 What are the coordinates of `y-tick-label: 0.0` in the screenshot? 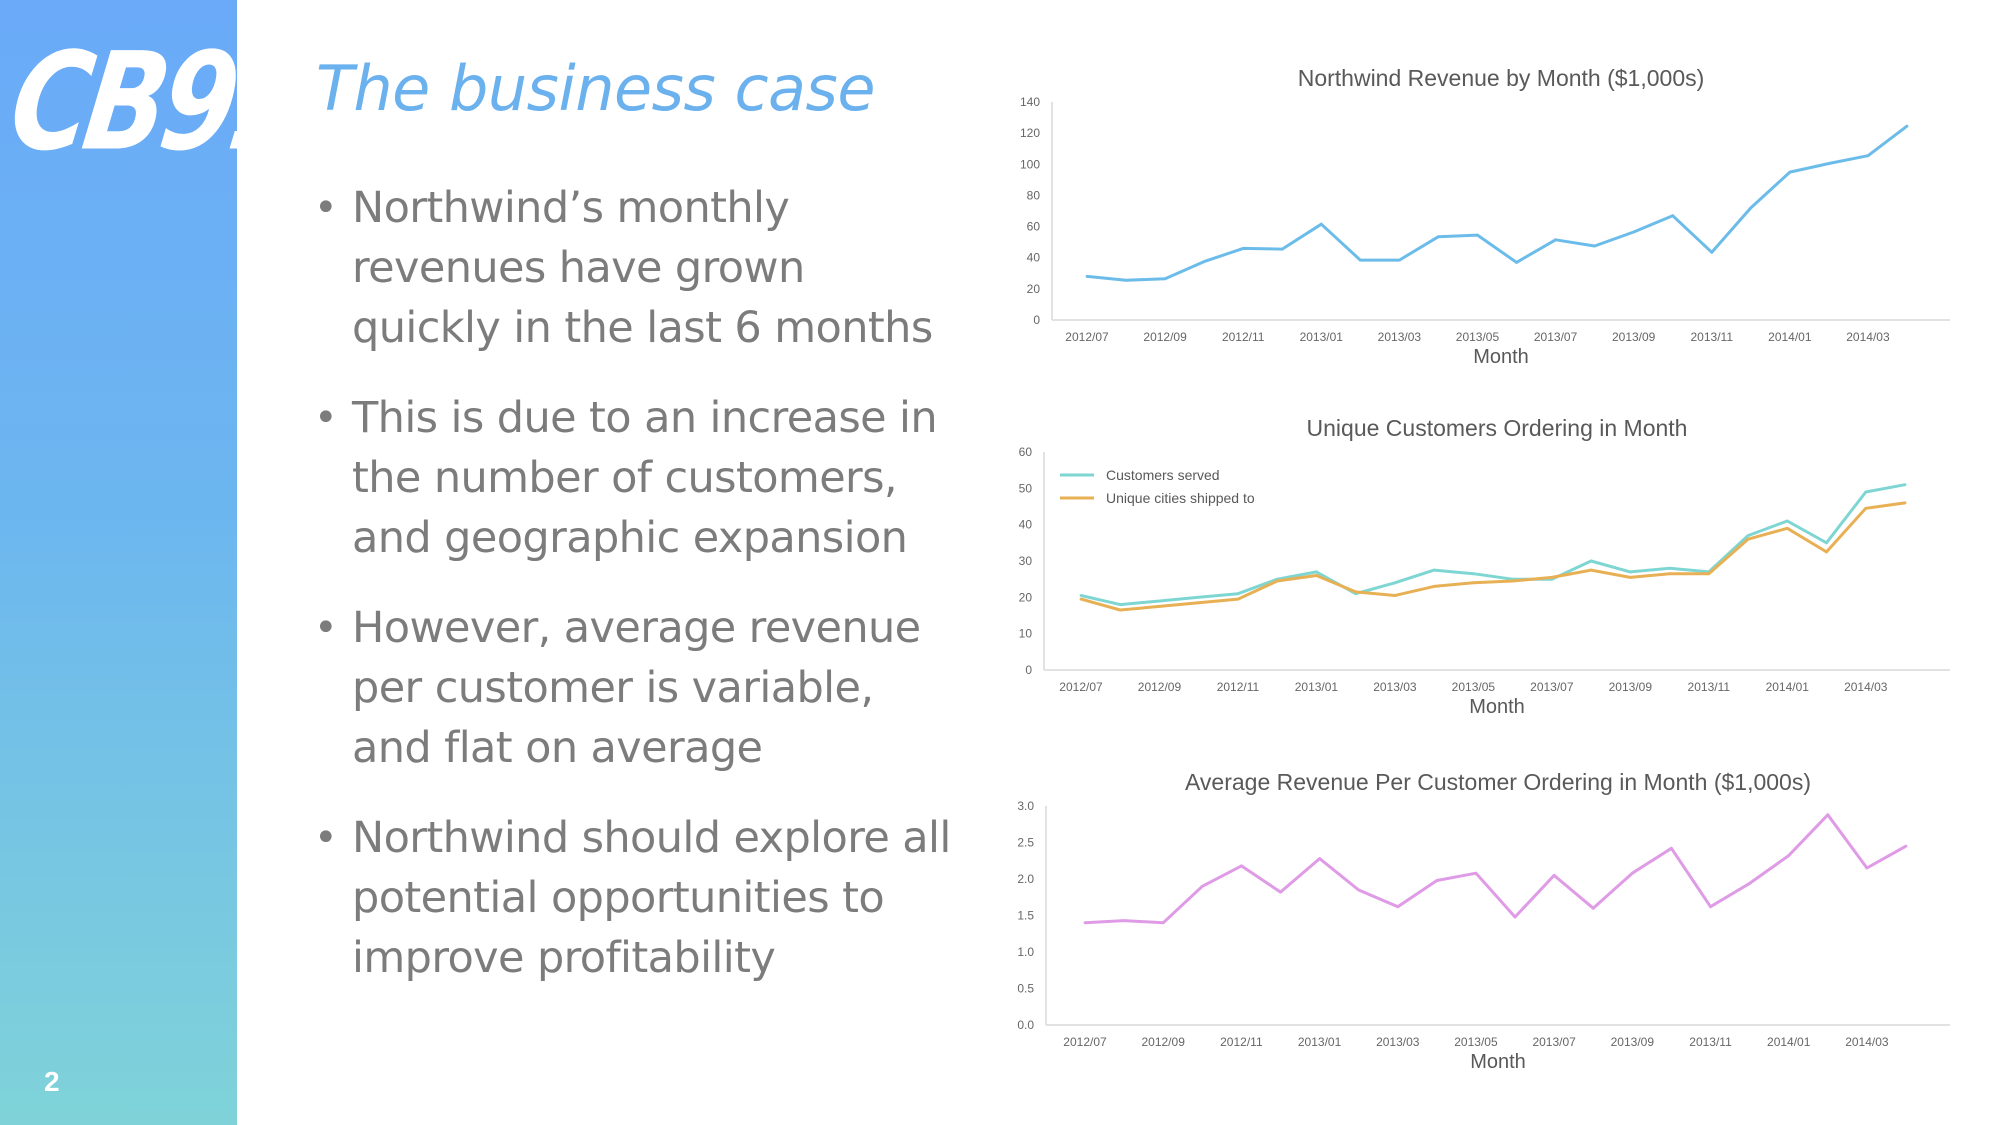 It's located at (1025, 1025).